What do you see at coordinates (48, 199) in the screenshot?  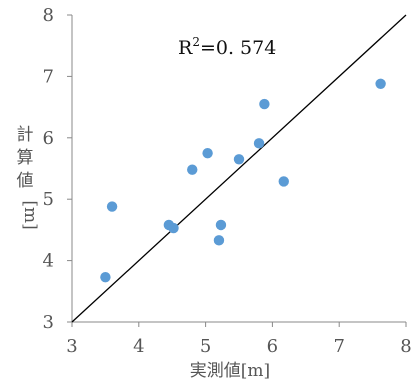 I see `y-tick-label: 5` at bounding box center [48, 199].